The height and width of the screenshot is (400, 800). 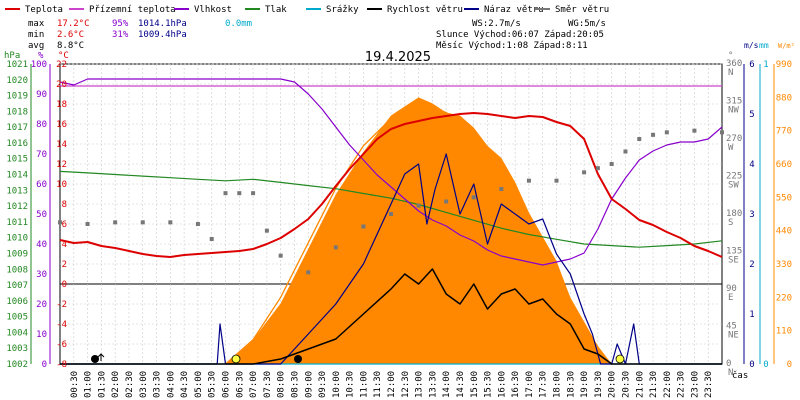 I want to click on tick-label: 1009, so click(x=17, y=254).